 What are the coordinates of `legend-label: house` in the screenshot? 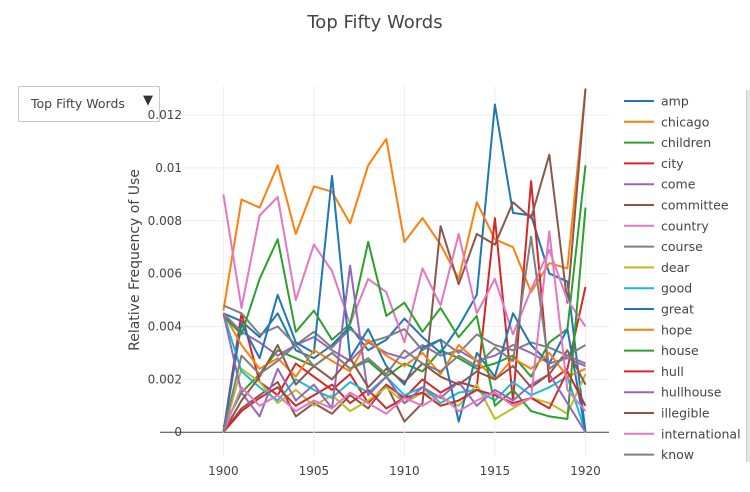 It's located at (680, 350).